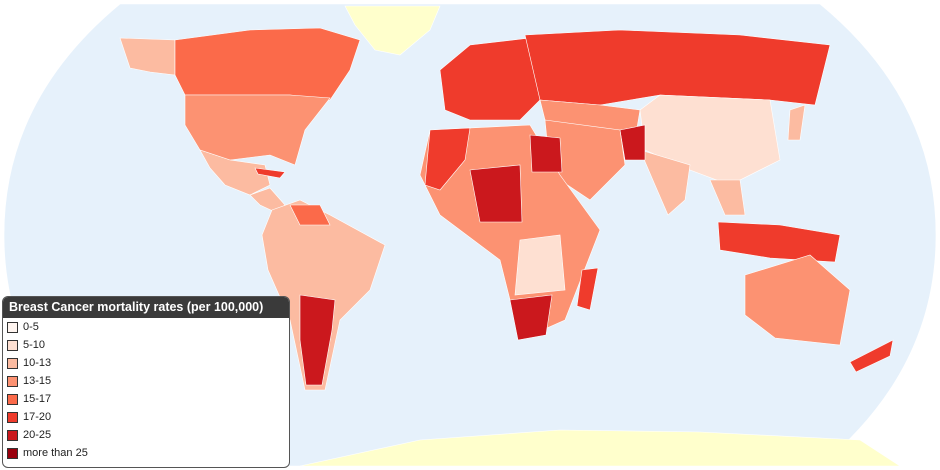  I want to click on legend-label: 20-25, so click(37, 435).